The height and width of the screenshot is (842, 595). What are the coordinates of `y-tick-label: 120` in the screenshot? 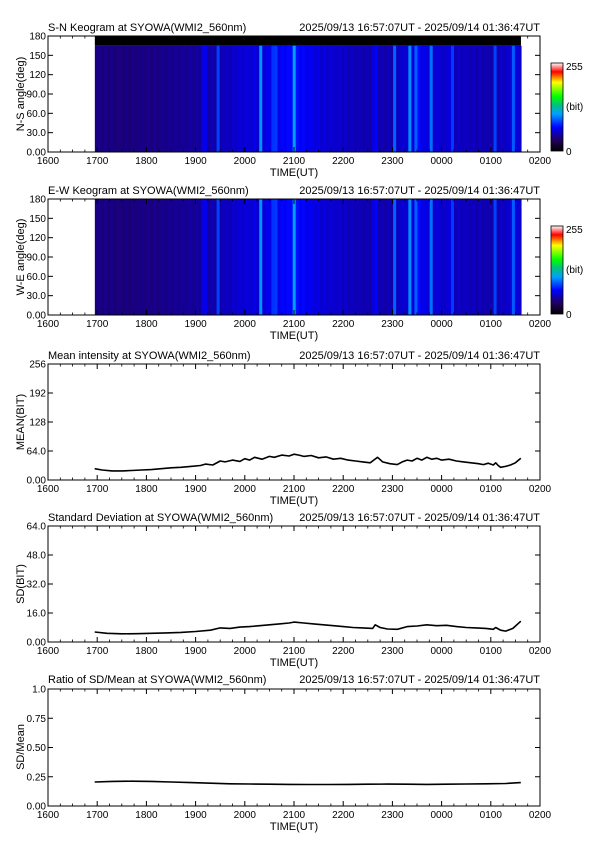 It's located at (37, 75).